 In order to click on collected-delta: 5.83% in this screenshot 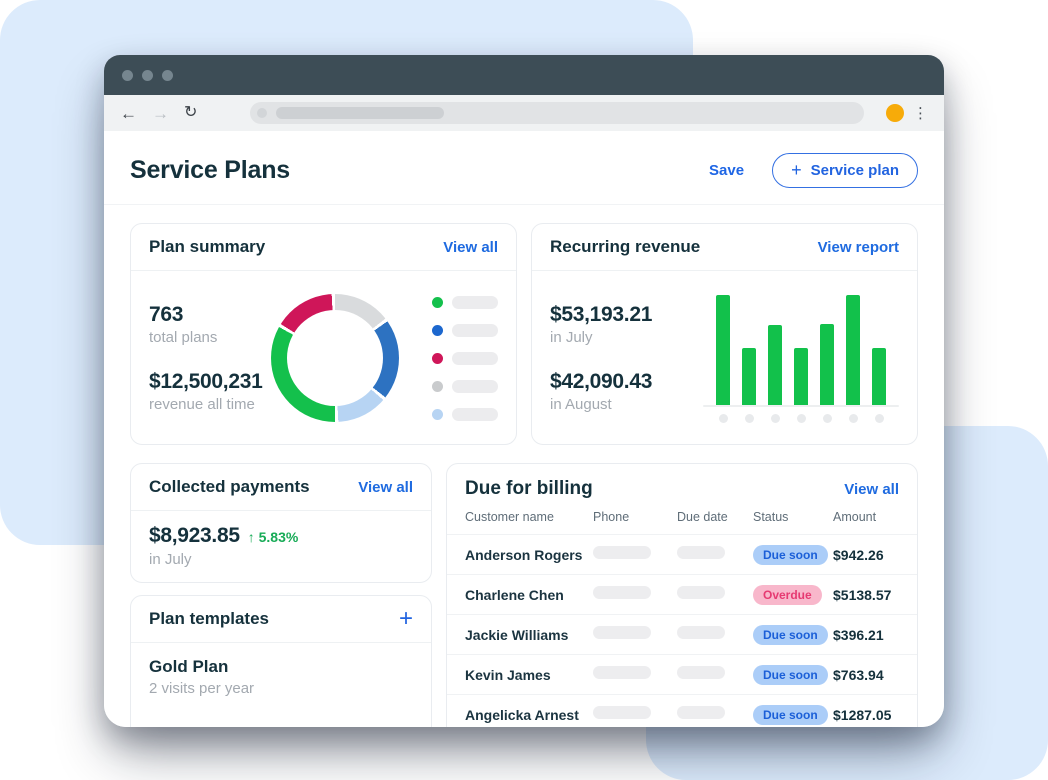, I will do `click(278, 537)`.